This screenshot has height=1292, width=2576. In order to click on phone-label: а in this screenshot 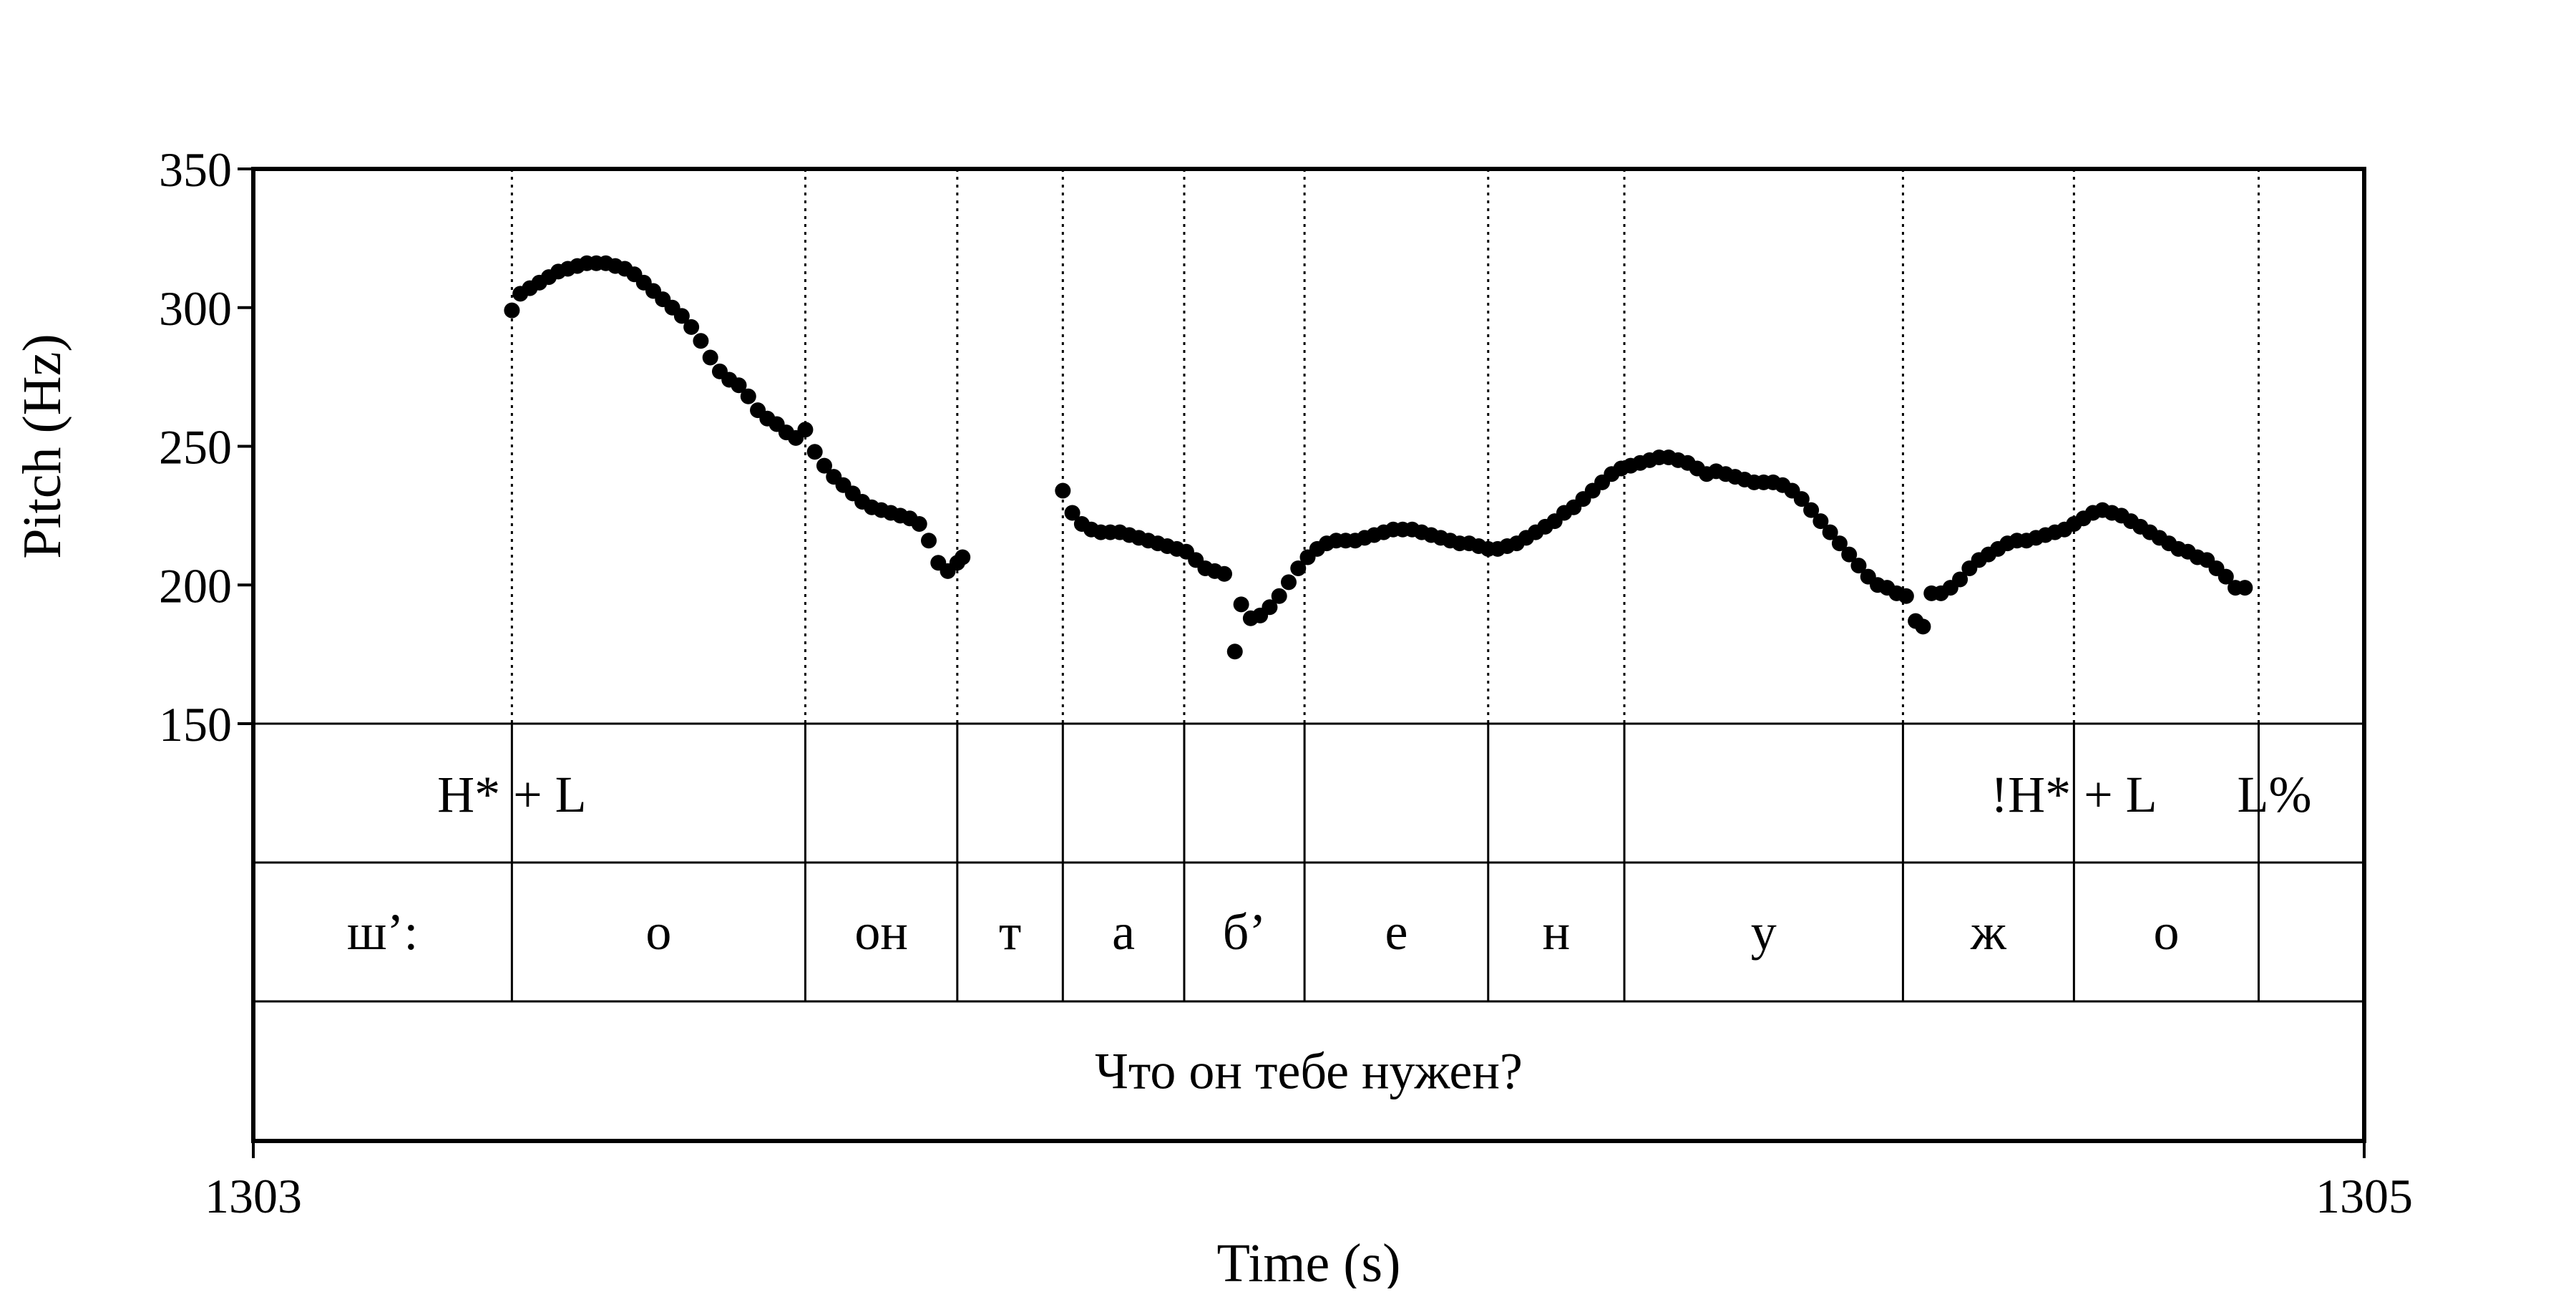, I will do `click(1123, 932)`.